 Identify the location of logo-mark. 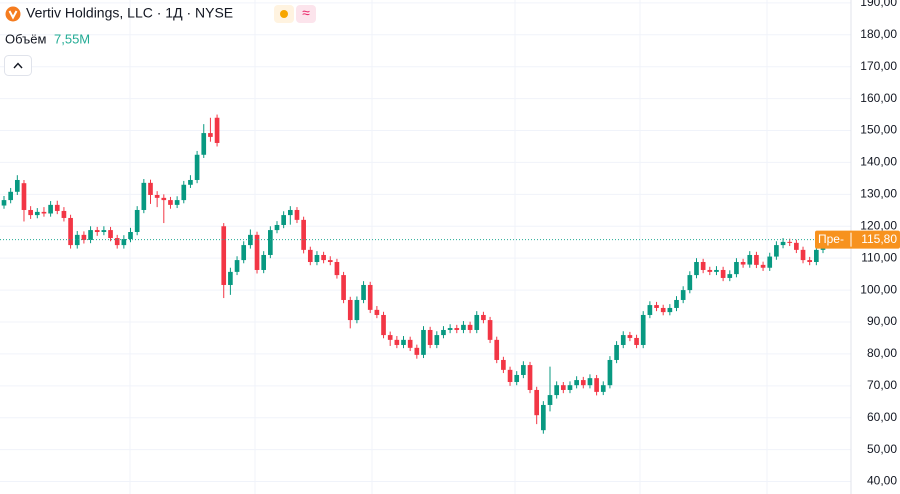
(13, 15).